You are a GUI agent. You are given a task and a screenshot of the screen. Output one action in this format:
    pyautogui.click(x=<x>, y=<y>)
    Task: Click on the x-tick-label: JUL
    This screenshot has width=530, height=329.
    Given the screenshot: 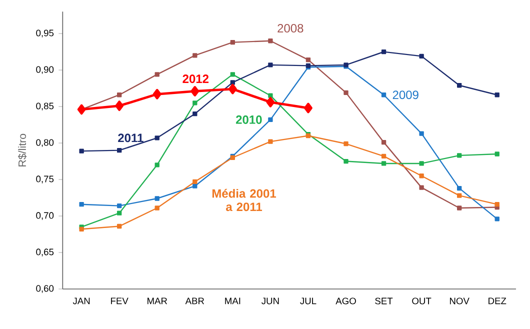 What is the action you would take?
    pyautogui.click(x=308, y=301)
    